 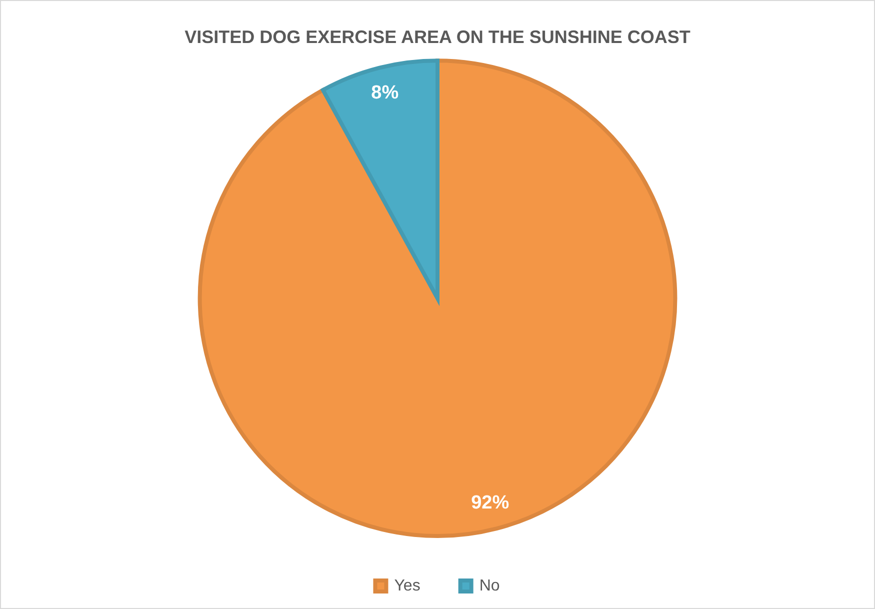 What do you see at coordinates (437, 36) in the screenshot?
I see `chart-title: VISITED DOG EXERCISE AREA ON THE SUNSHINE COAST` at bounding box center [437, 36].